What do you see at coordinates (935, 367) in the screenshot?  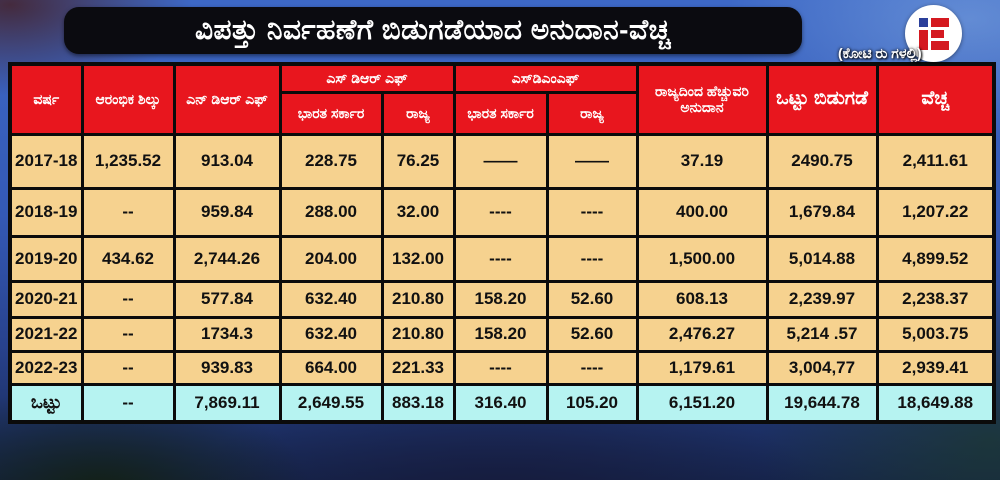 I see `table-cell: 2,939.41` at bounding box center [935, 367].